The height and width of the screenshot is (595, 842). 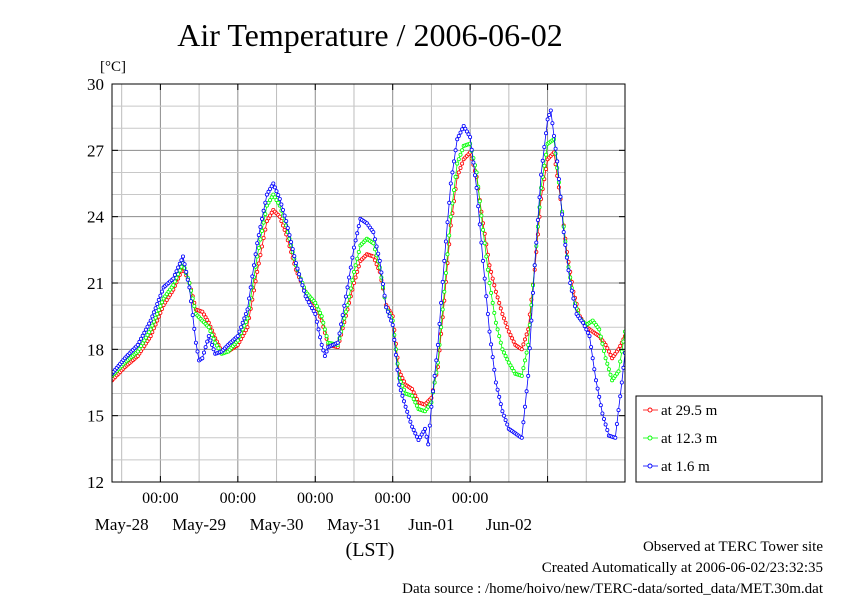 I want to click on observed-site-note: Observed at TERC Tower site, so click(x=733, y=547).